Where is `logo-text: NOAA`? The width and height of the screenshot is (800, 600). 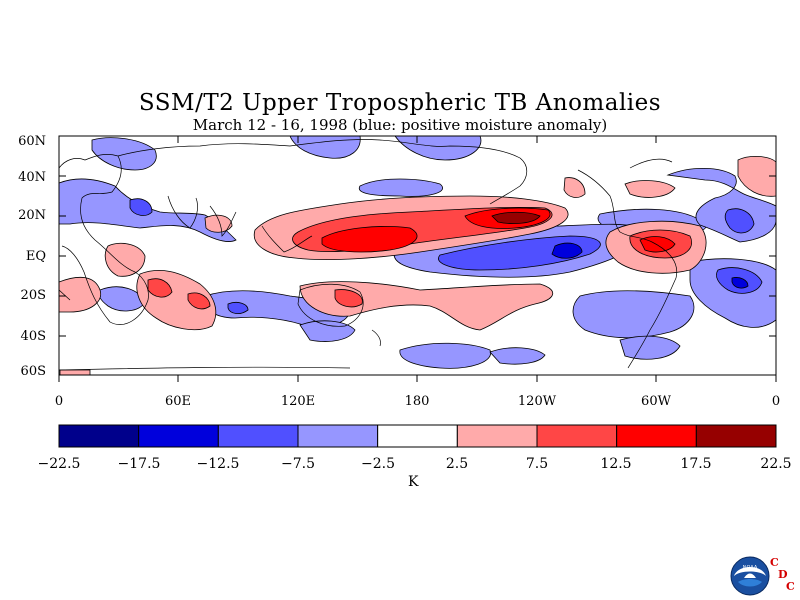 logo-text: NOAA is located at coordinates (750, 568).